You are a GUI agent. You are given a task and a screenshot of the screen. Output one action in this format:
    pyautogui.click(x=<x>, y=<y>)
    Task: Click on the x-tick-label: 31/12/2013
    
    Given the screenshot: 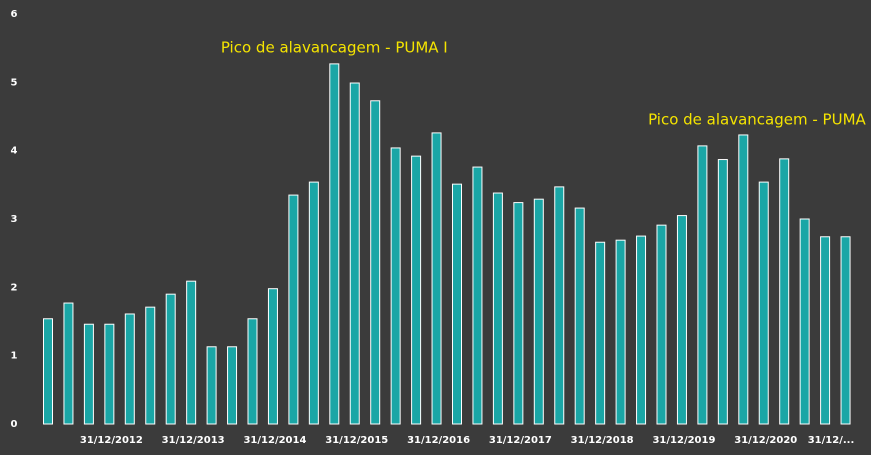 What is the action you would take?
    pyautogui.click(x=193, y=440)
    